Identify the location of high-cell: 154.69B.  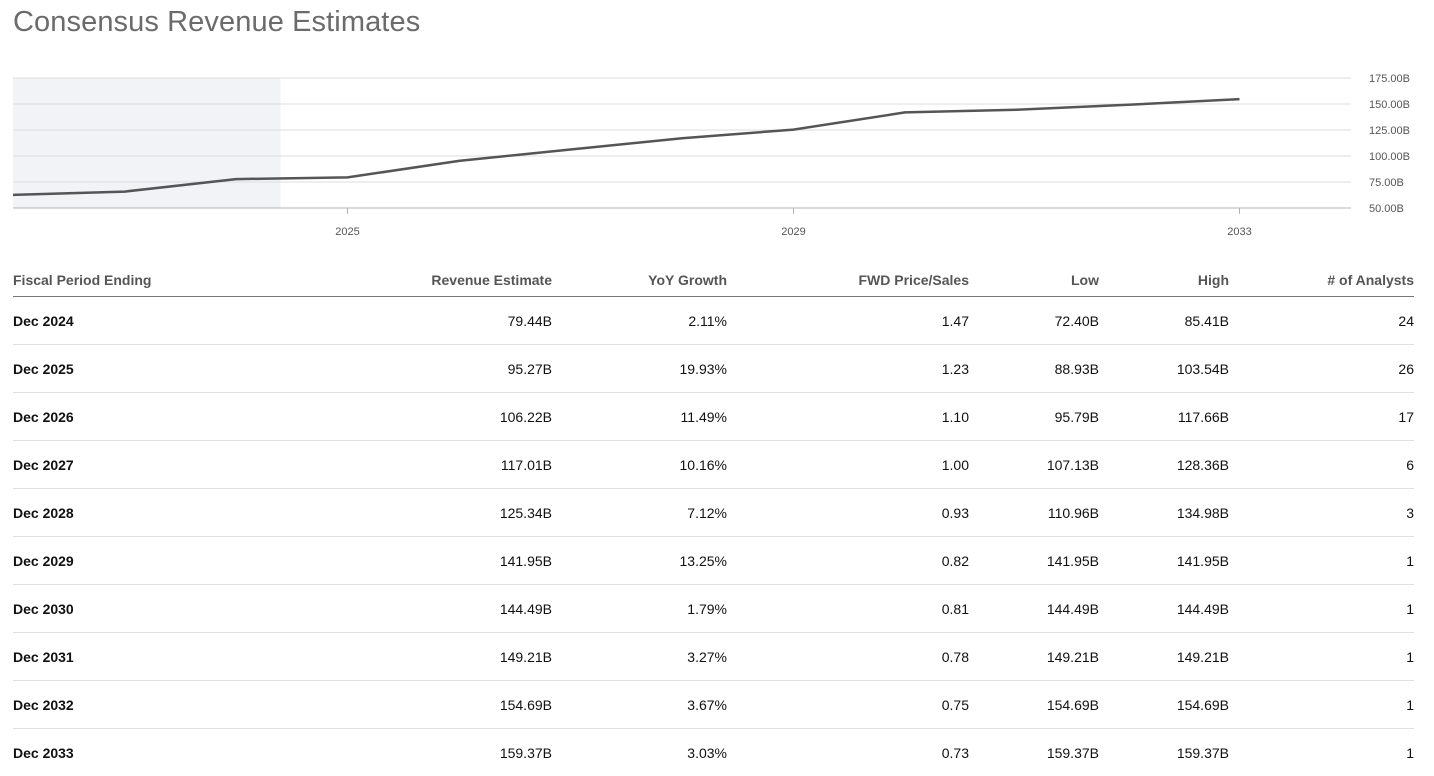
(1164, 705).